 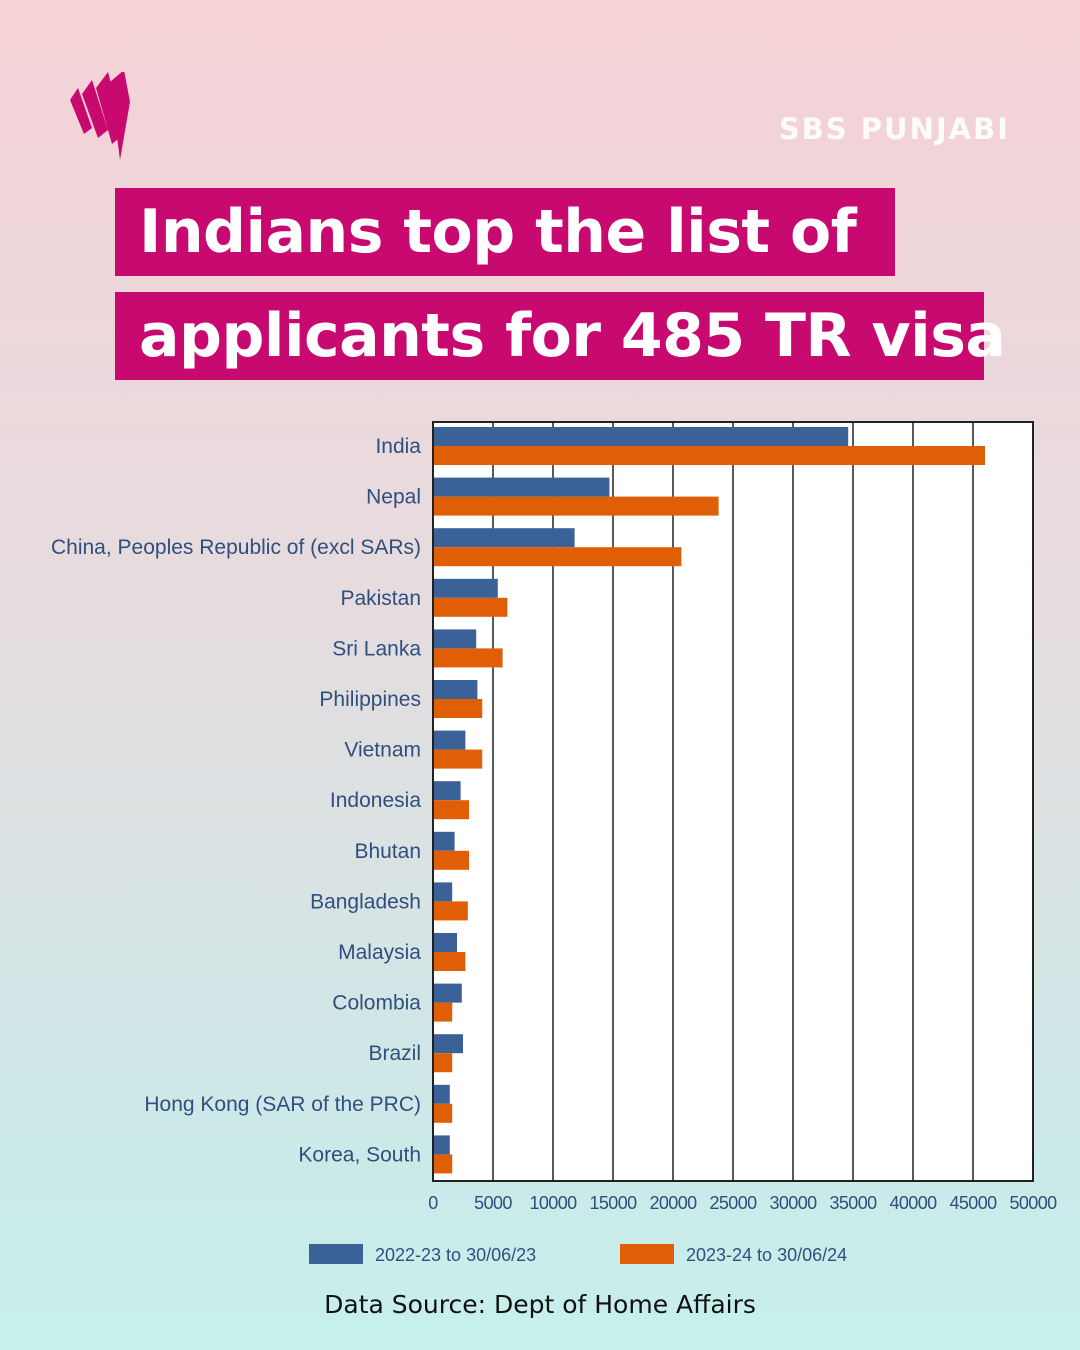 What do you see at coordinates (560, 336) in the screenshot?
I see `page-title-line-2: applicants for 485 TR visa` at bounding box center [560, 336].